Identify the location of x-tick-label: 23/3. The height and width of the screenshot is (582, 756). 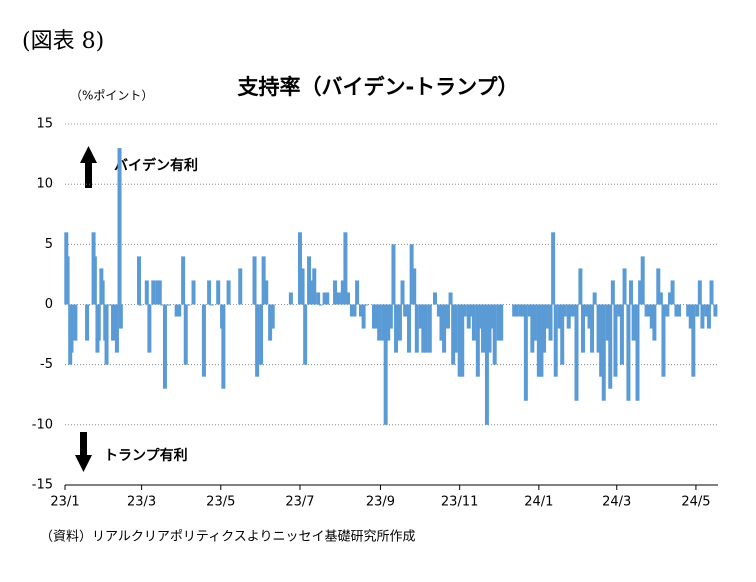
(141, 502).